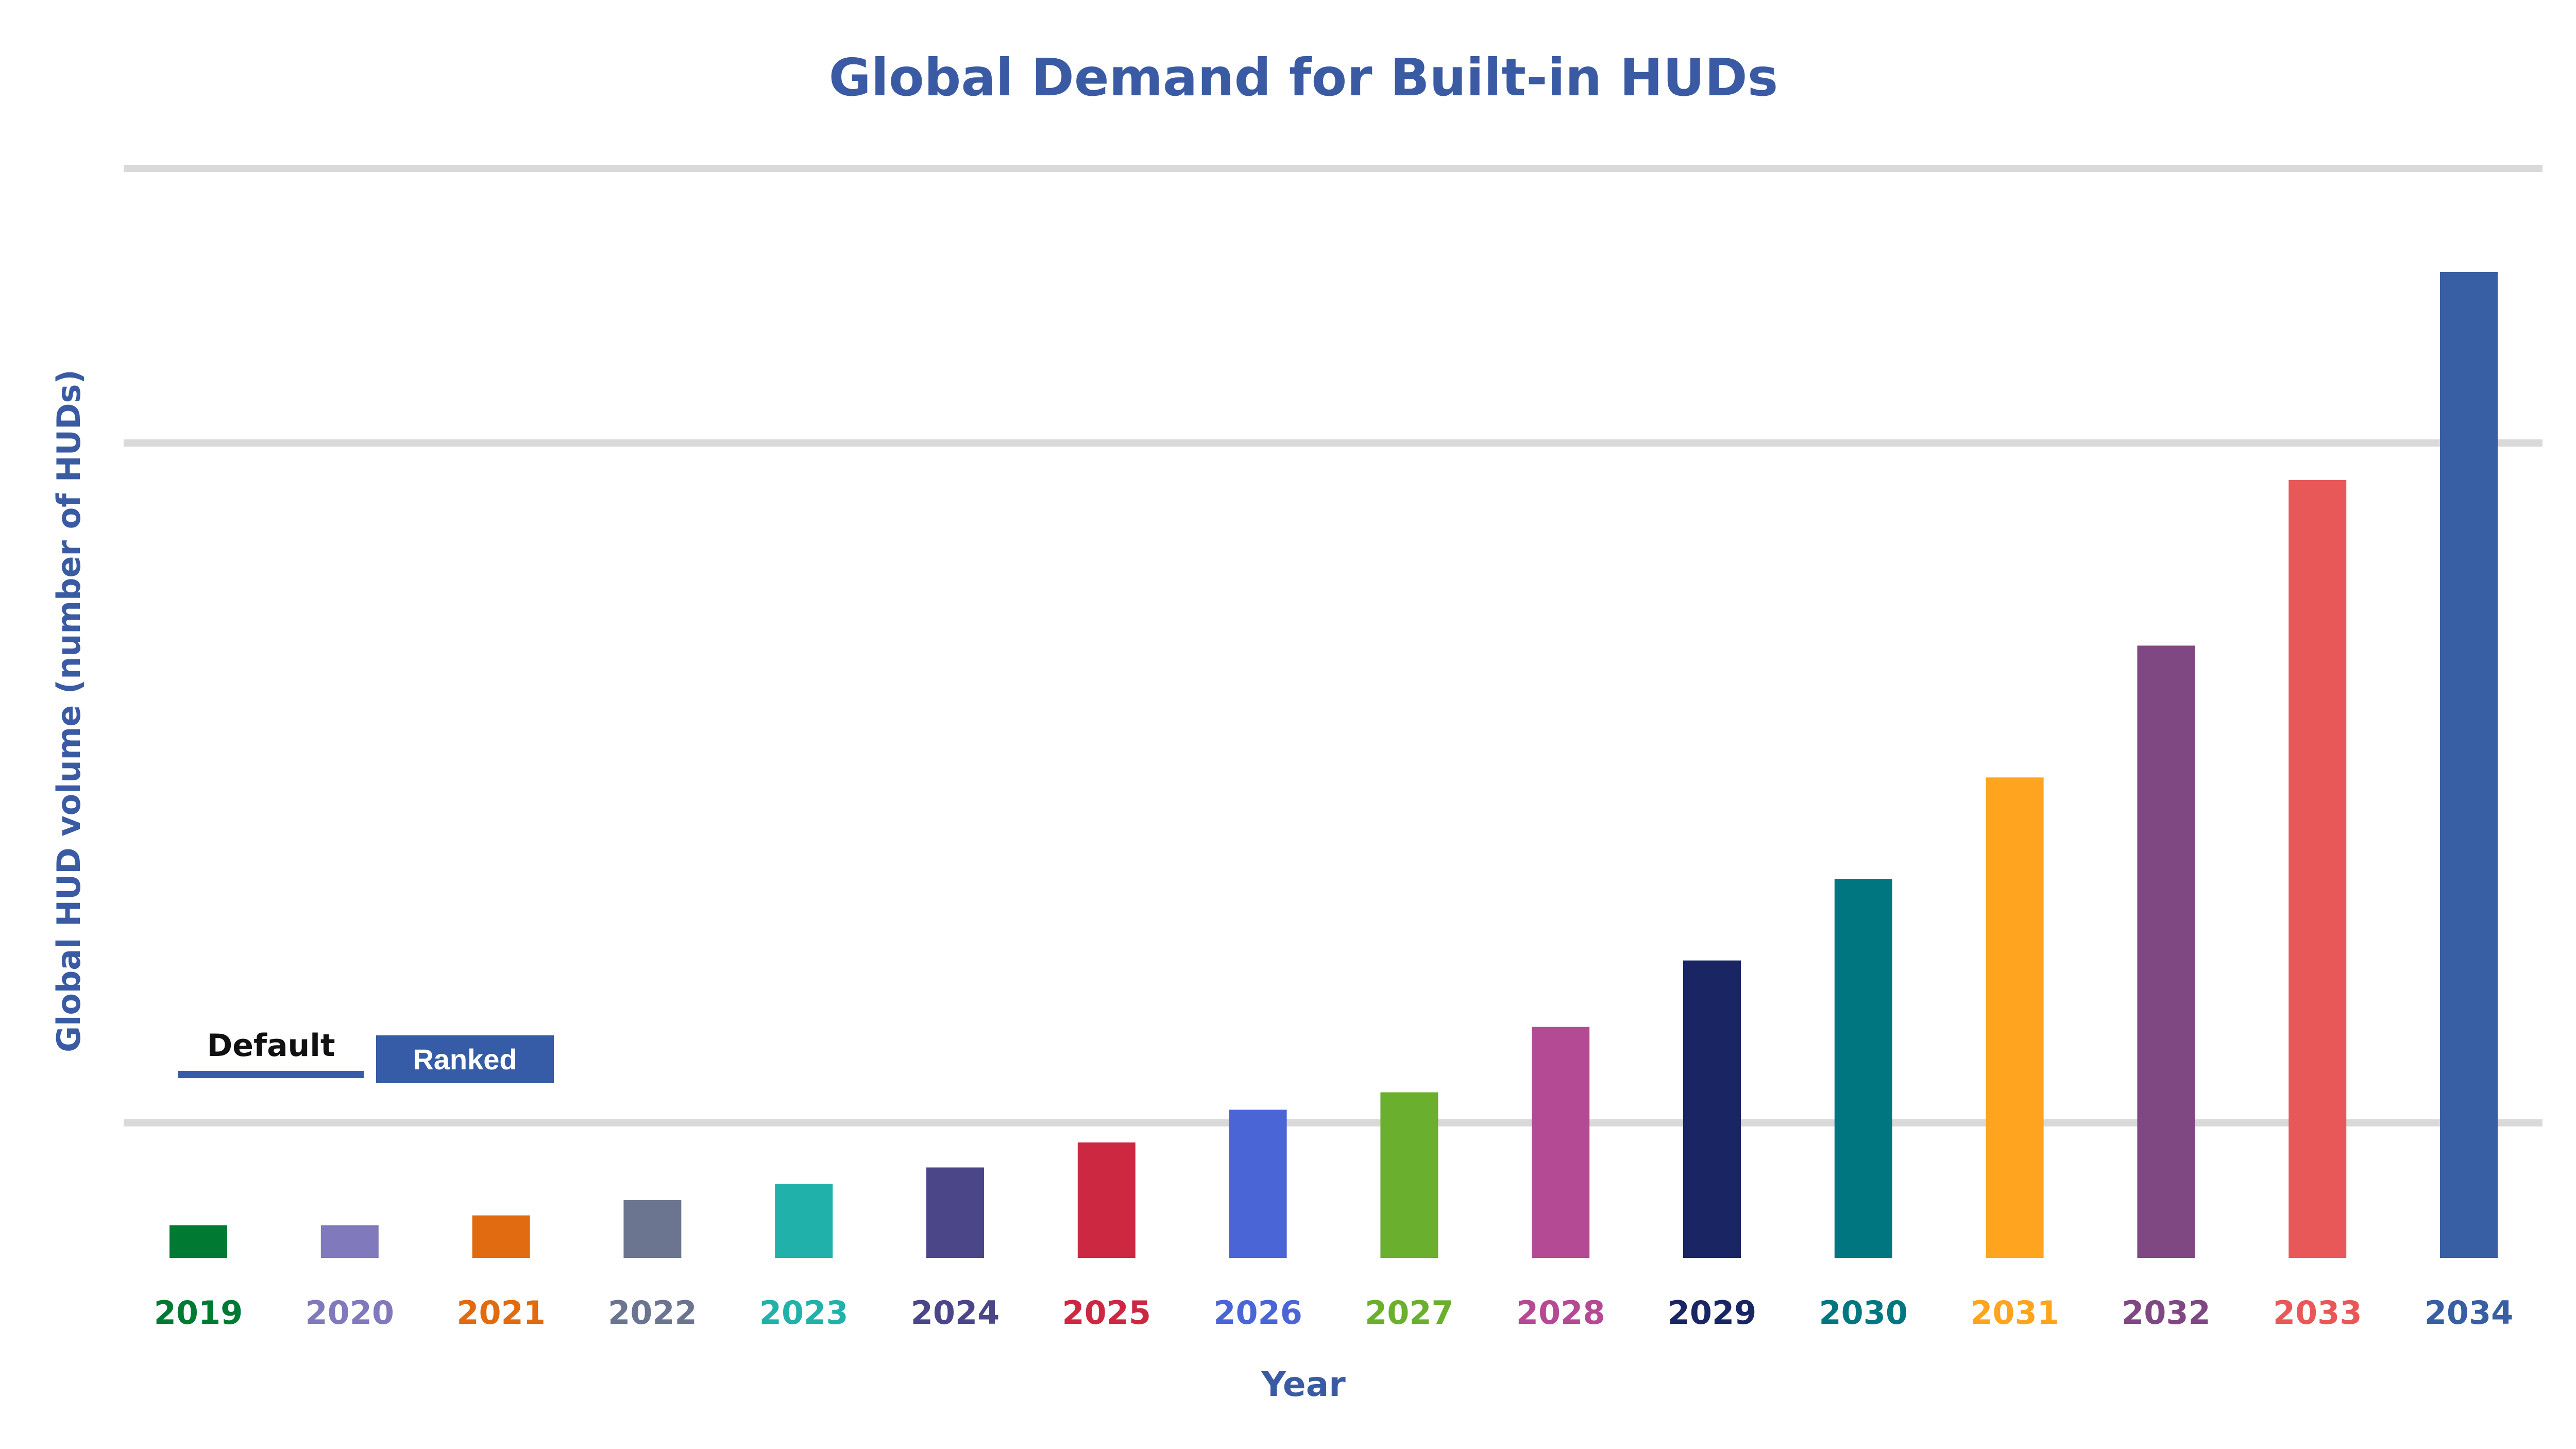 Image resolution: width=2576 pixels, height=1449 pixels. I want to click on bar-2031, so click(2015, 1017).